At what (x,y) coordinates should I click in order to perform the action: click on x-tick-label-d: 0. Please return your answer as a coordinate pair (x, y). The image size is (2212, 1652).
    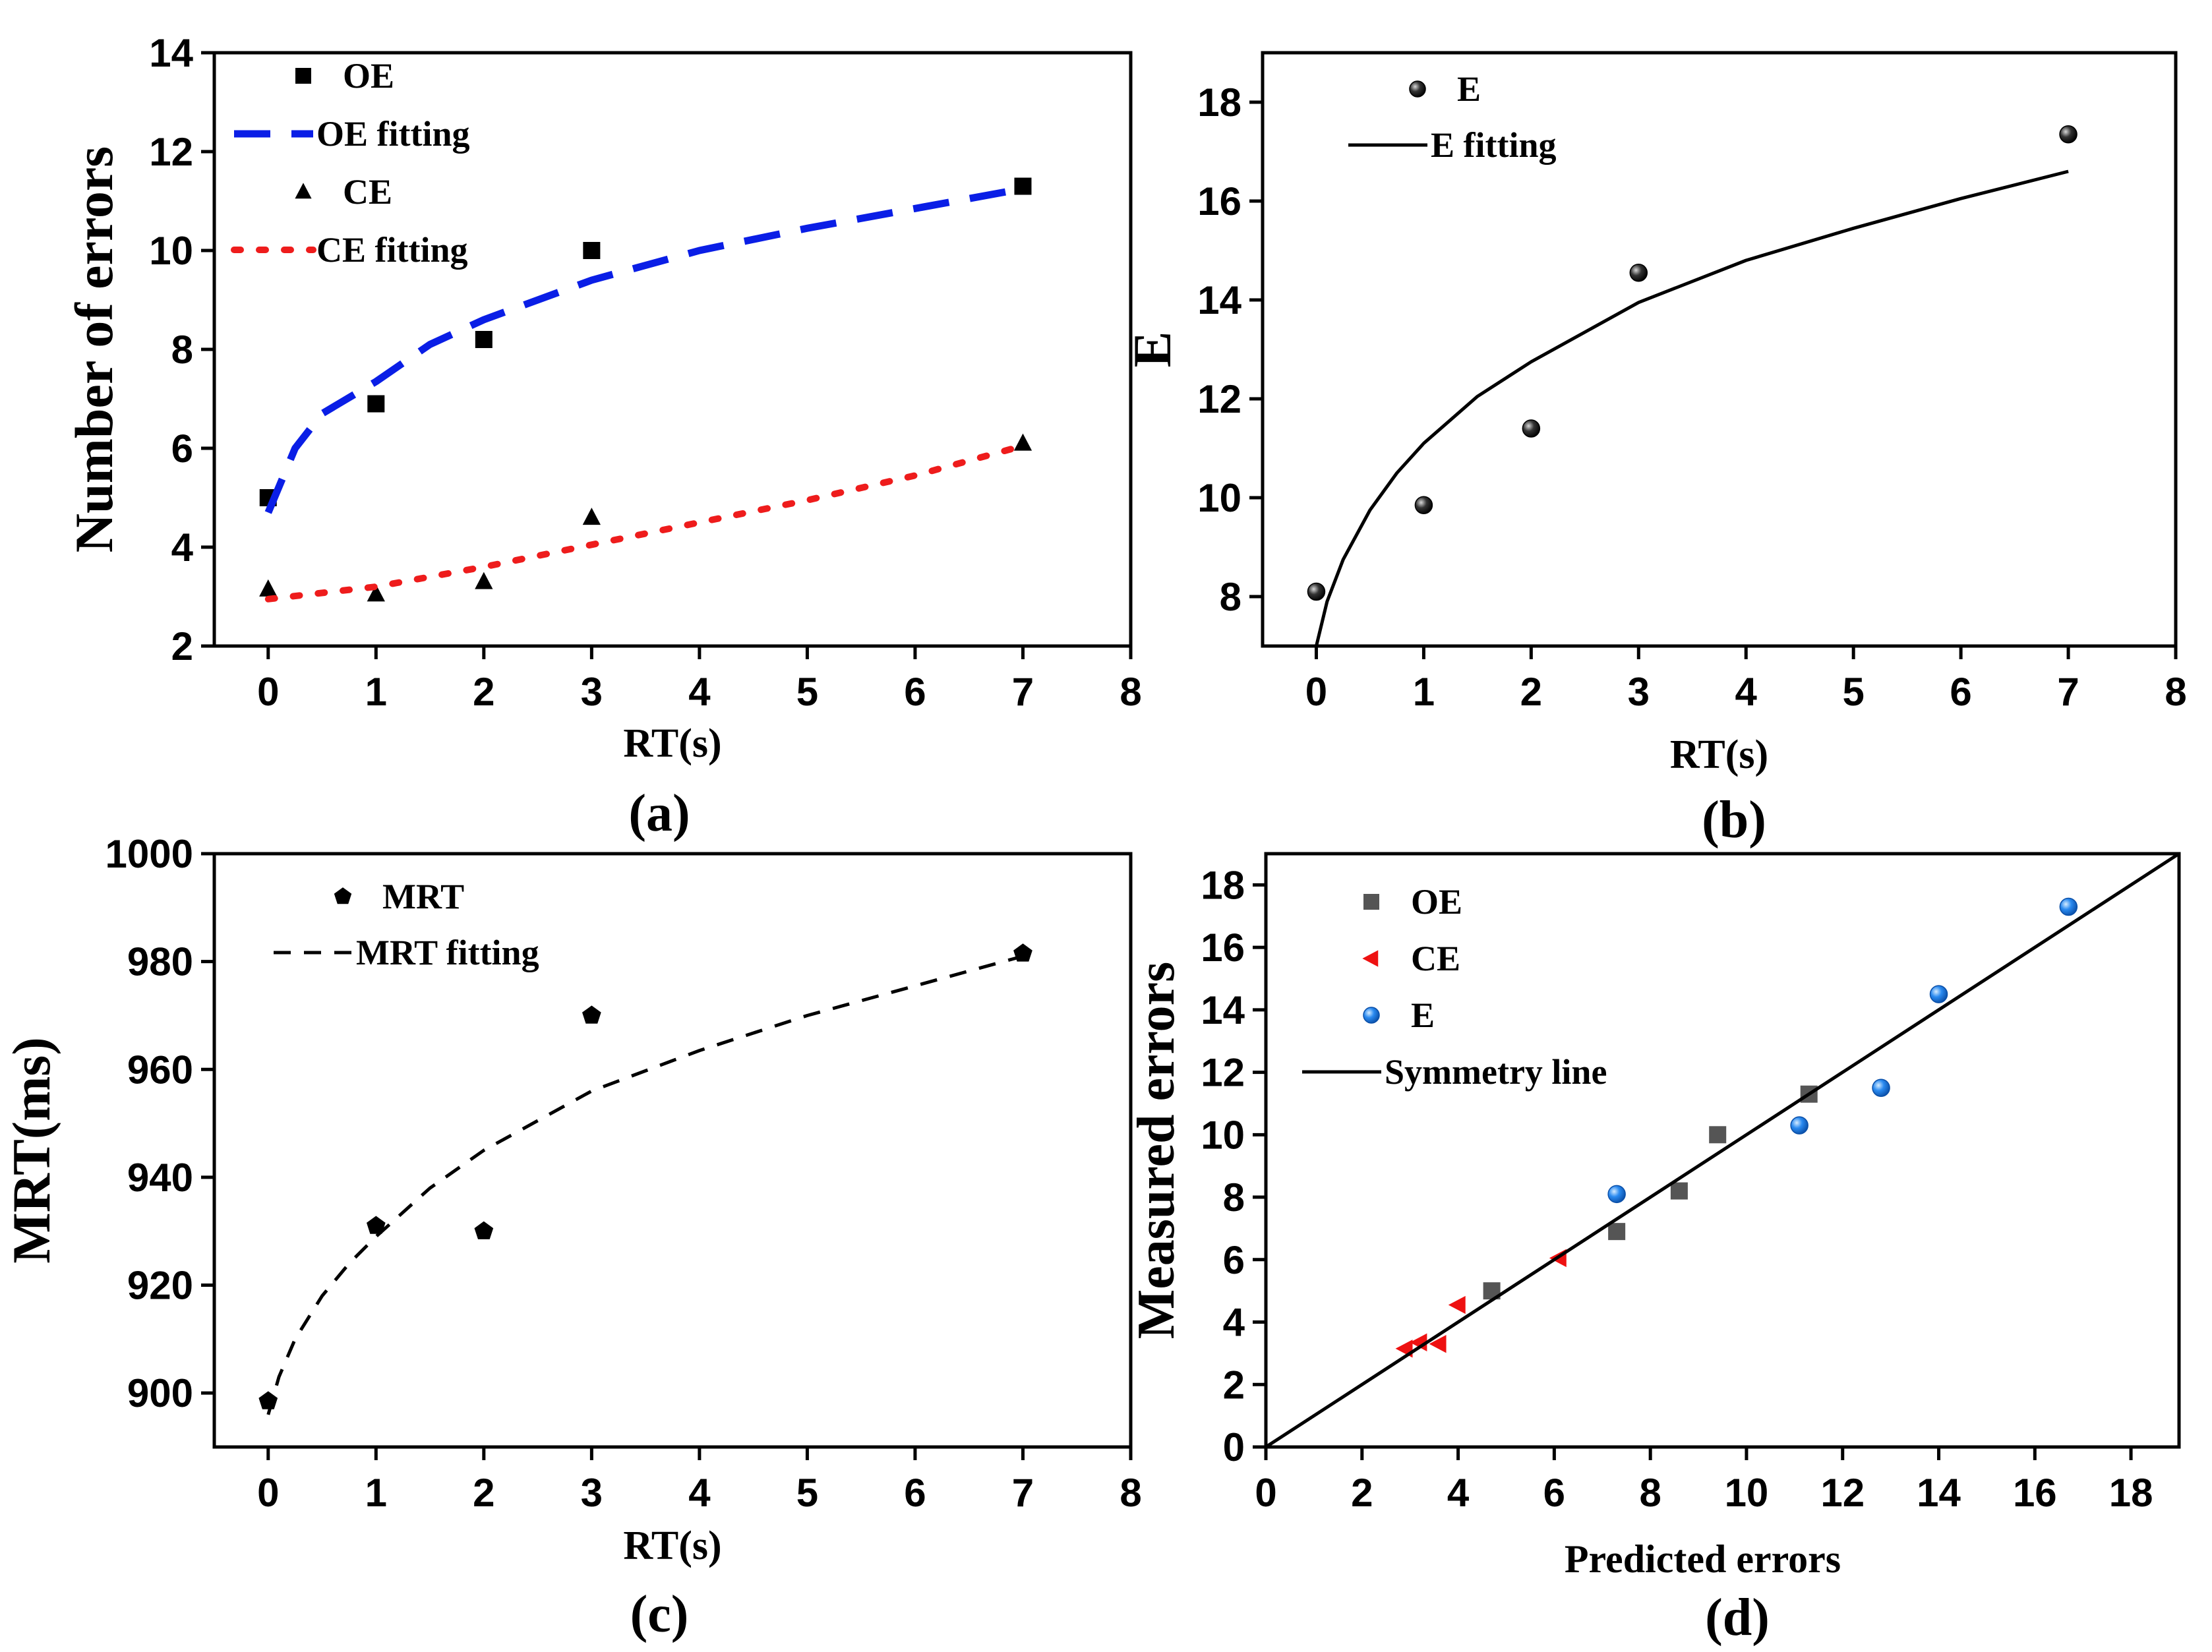
    Looking at the image, I should click on (1265, 1493).